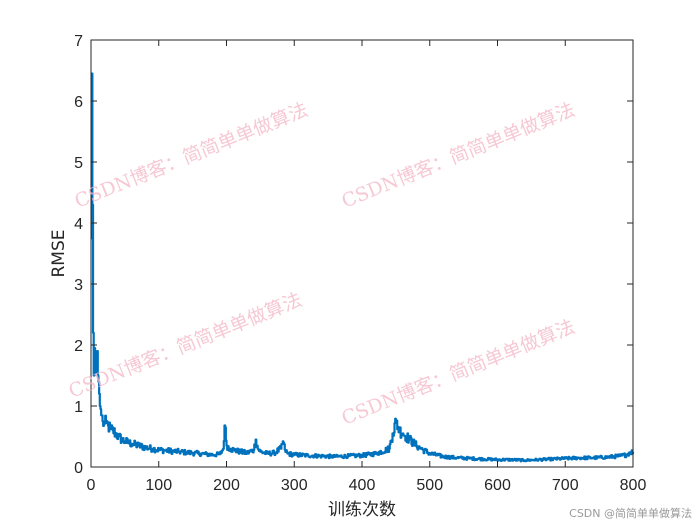 The width and height of the screenshot is (700, 525). What do you see at coordinates (630, 513) in the screenshot?
I see `credit-text: CSDN @简简单单做算法` at bounding box center [630, 513].